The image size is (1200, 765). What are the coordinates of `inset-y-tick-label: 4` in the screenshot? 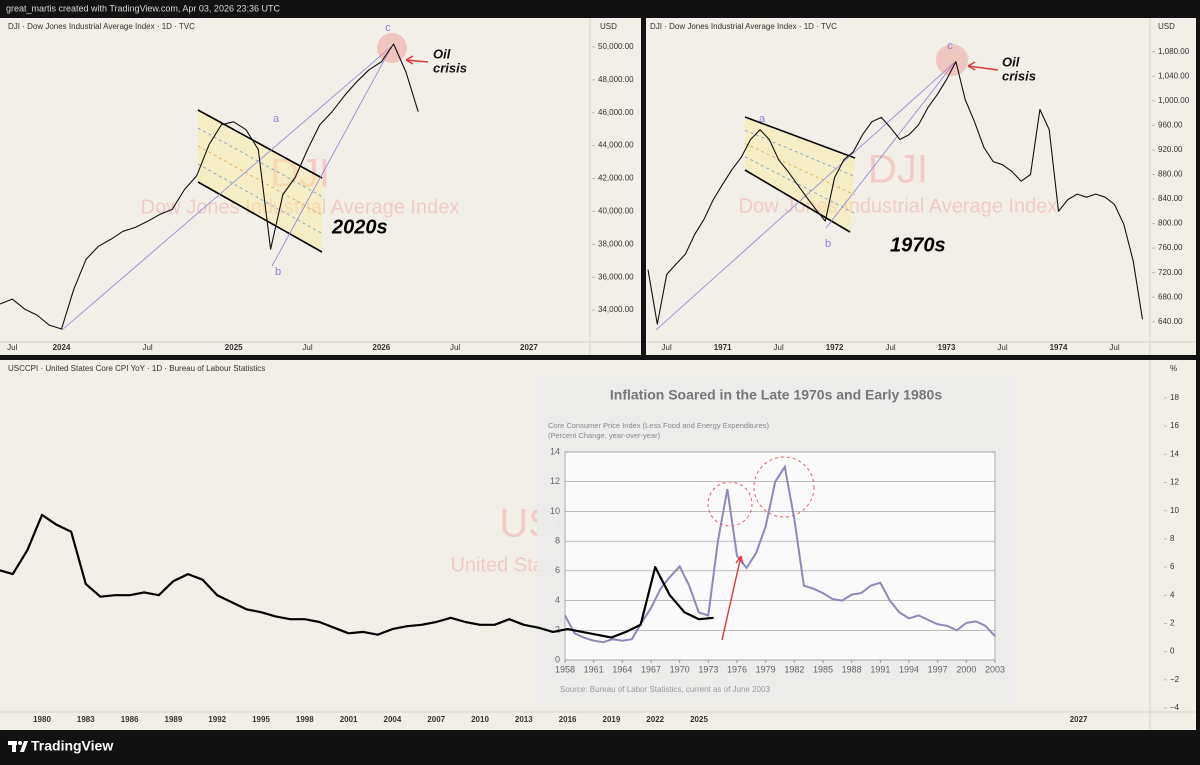 It's located at (557, 600).